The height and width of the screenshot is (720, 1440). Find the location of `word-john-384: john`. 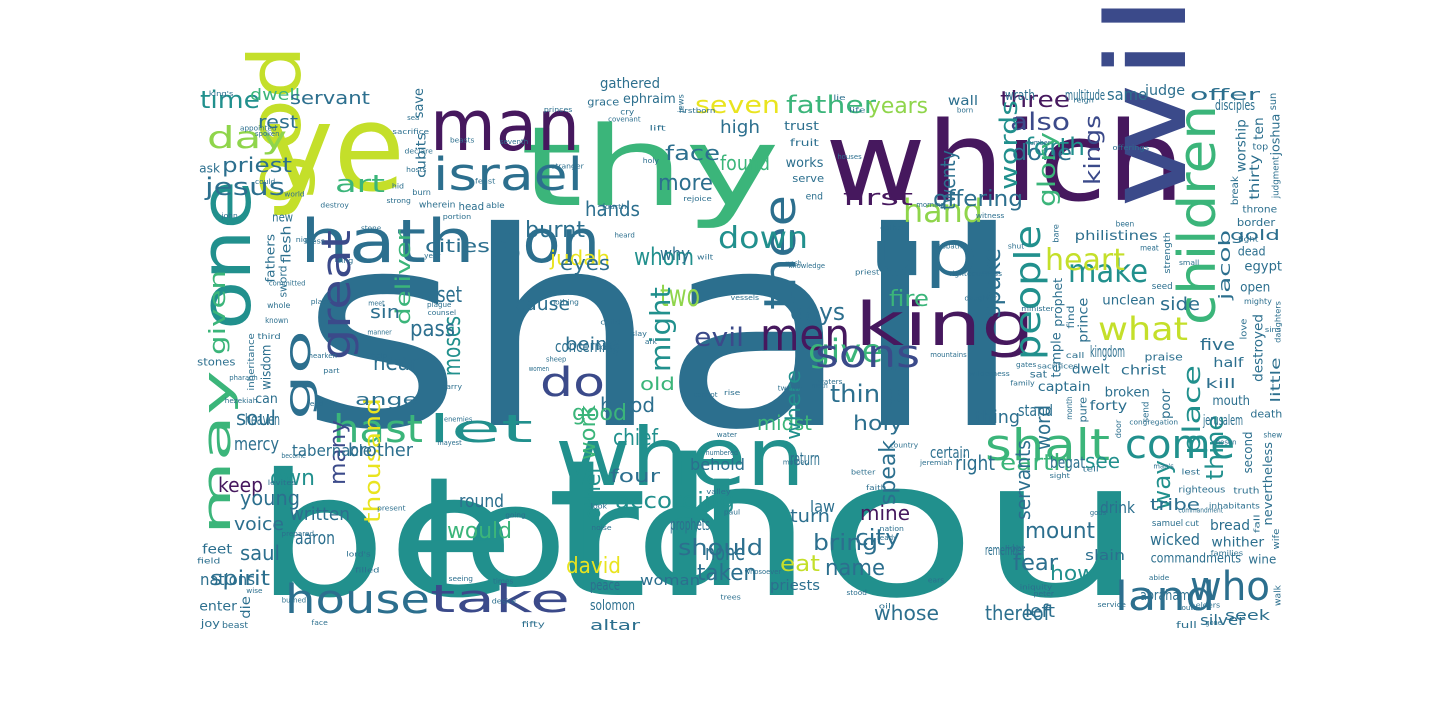

word-john-384: john is located at coordinates (229, 216).